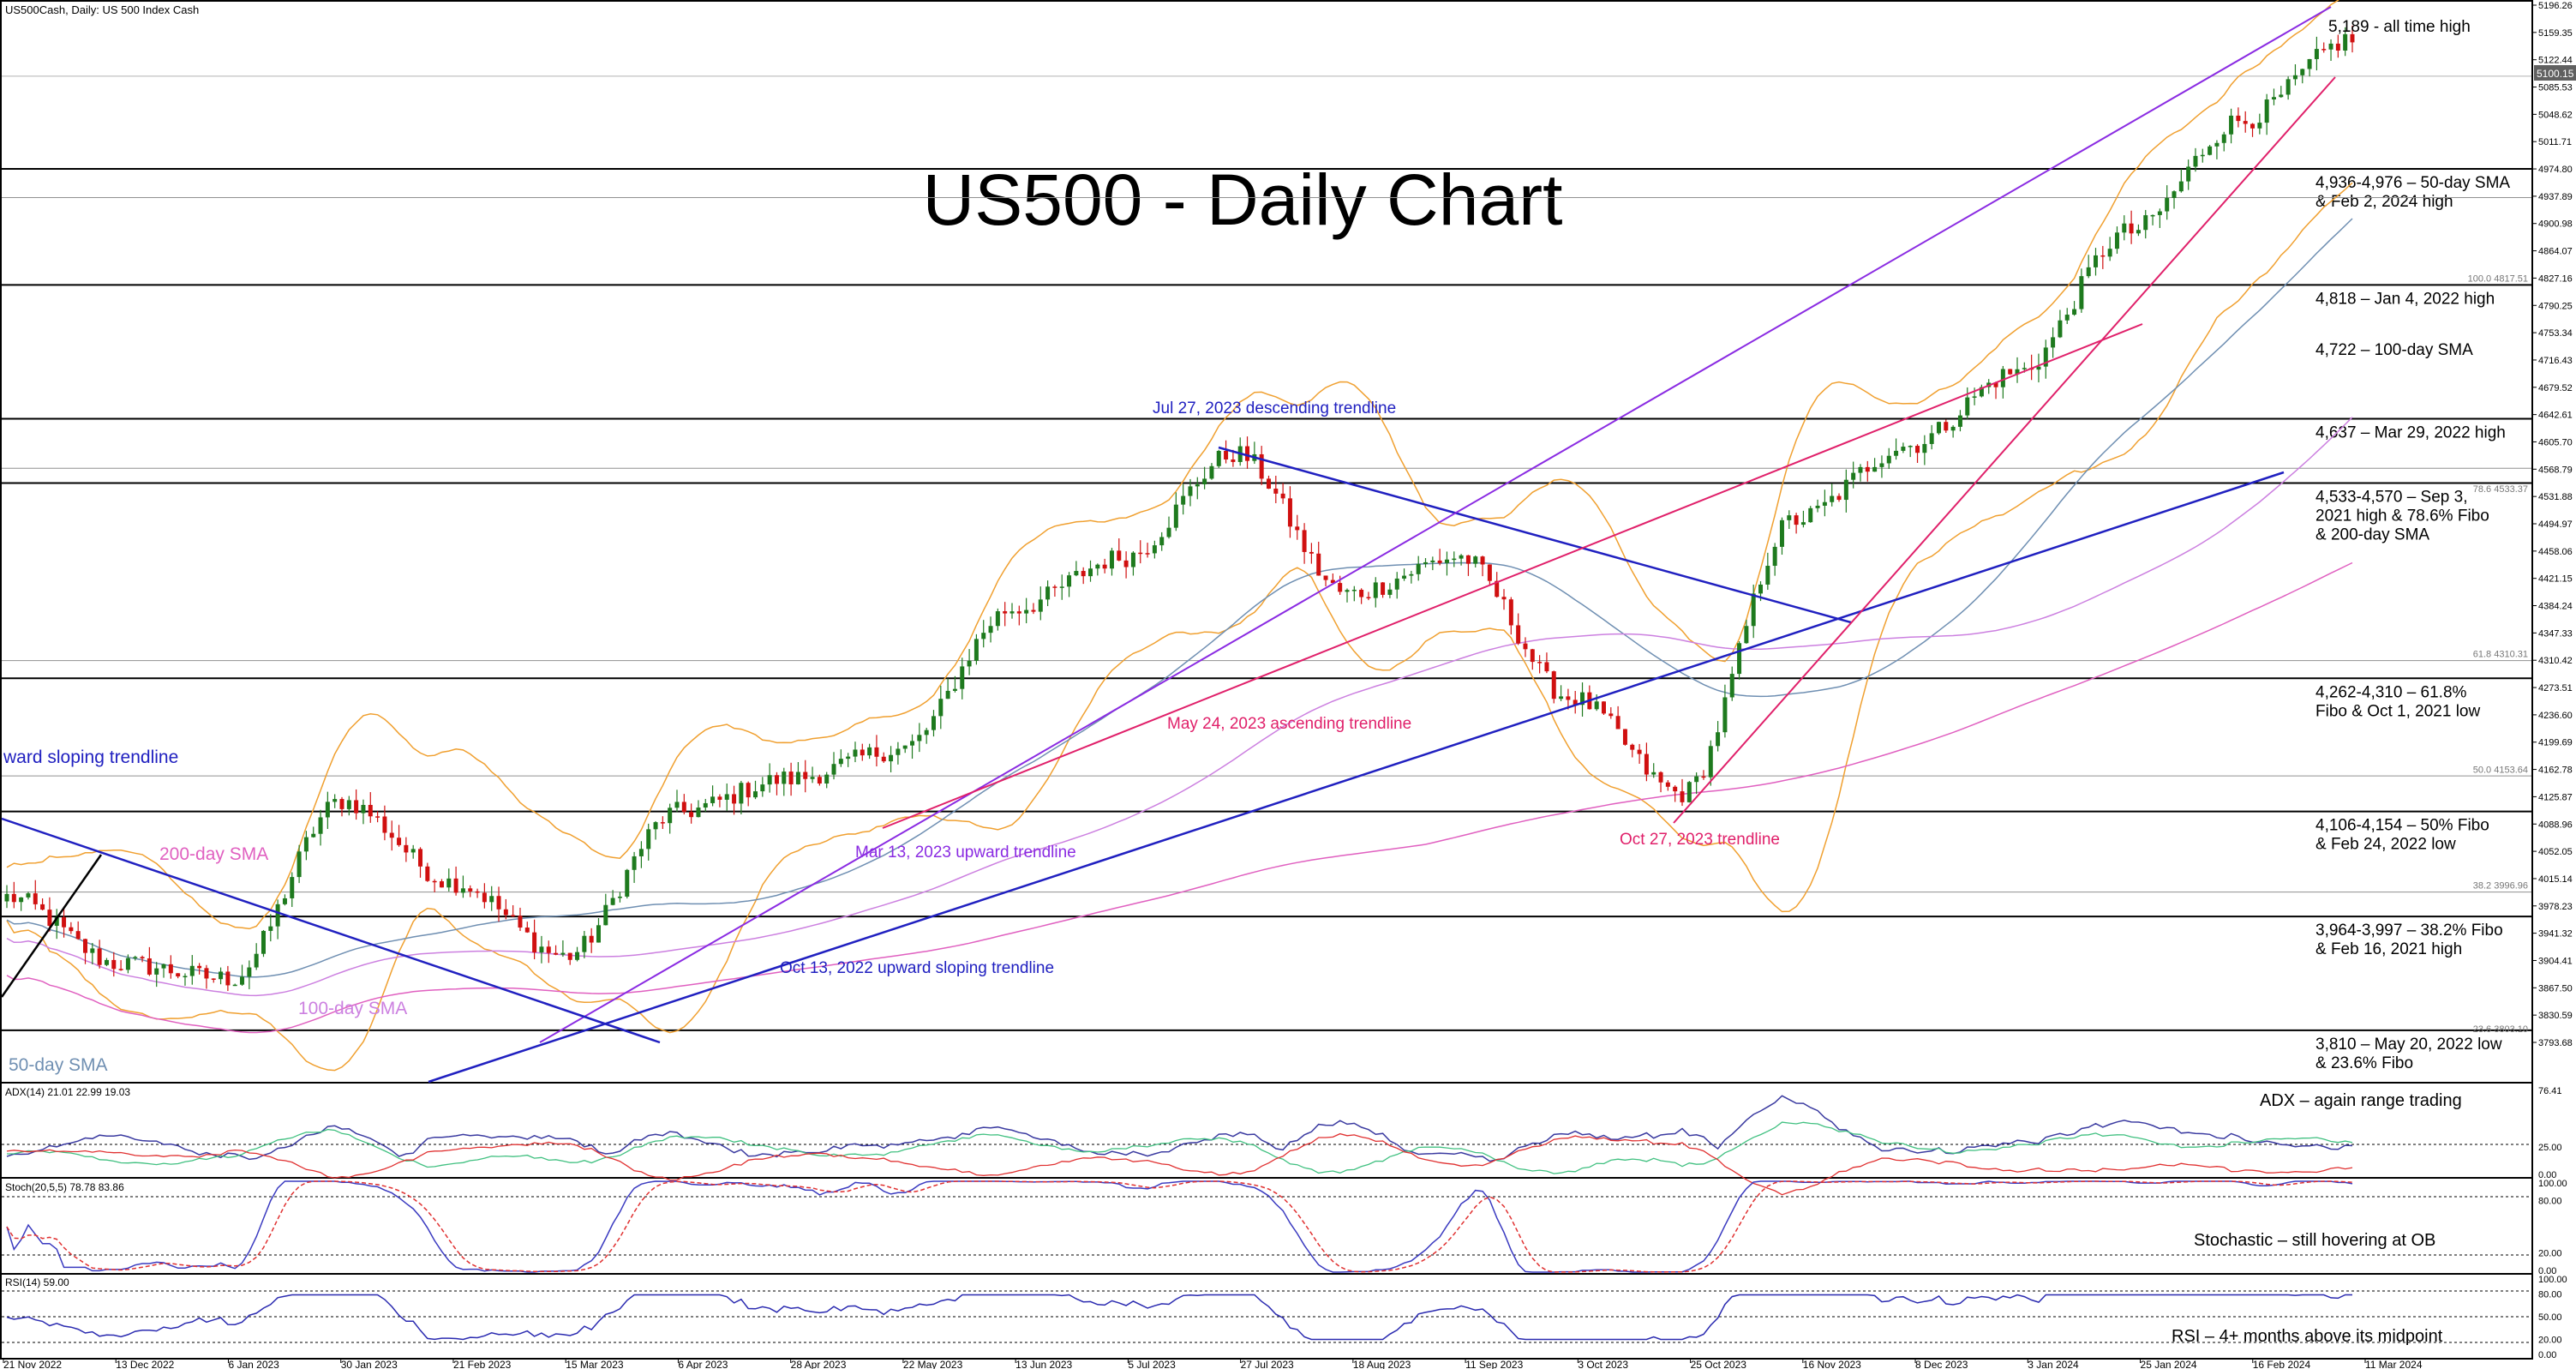  I want to click on price-tick-label: 4494.97, so click(2555, 524).